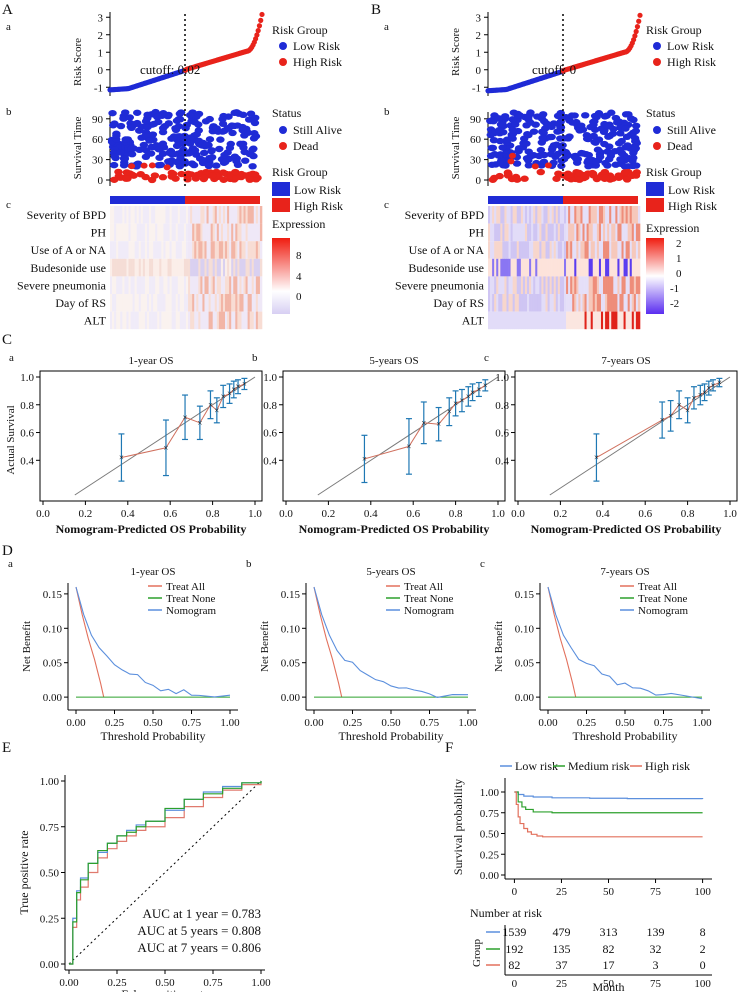  What do you see at coordinates (201, 913) in the screenshot?
I see `roc-auc1: AUC at 1 year = 0.783` at bounding box center [201, 913].